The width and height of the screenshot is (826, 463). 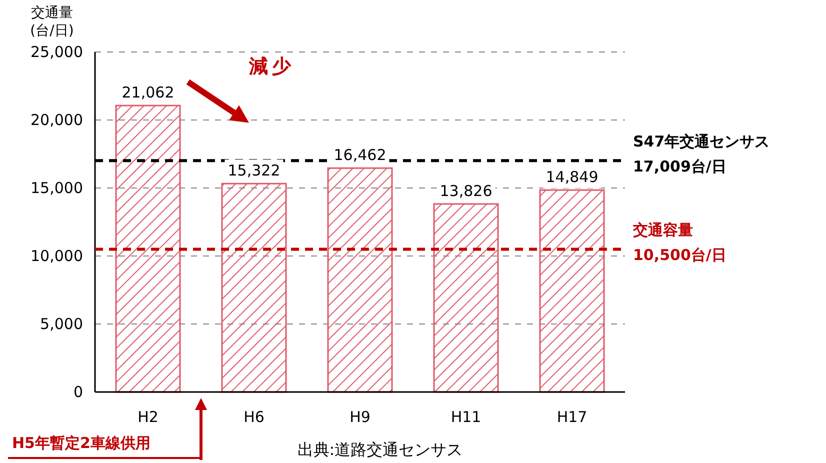 What do you see at coordinates (466, 417) in the screenshot?
I see `x-tick-label: H11` at bounding box center [466, 417].